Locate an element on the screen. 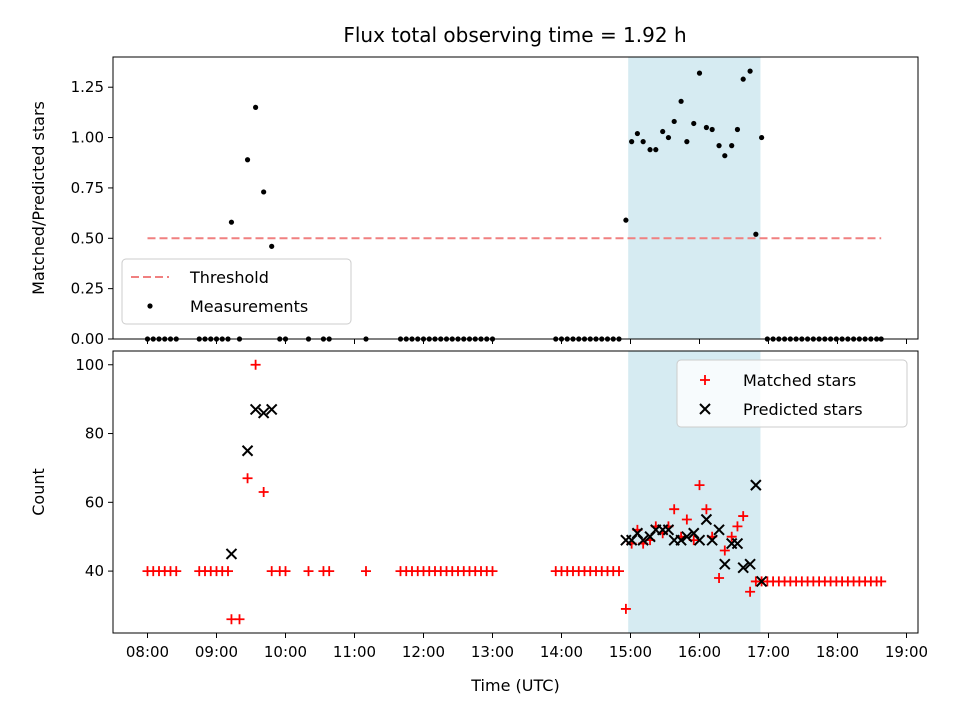  legend: Matched stars Predicted stars is located at coordinates (792, 393).